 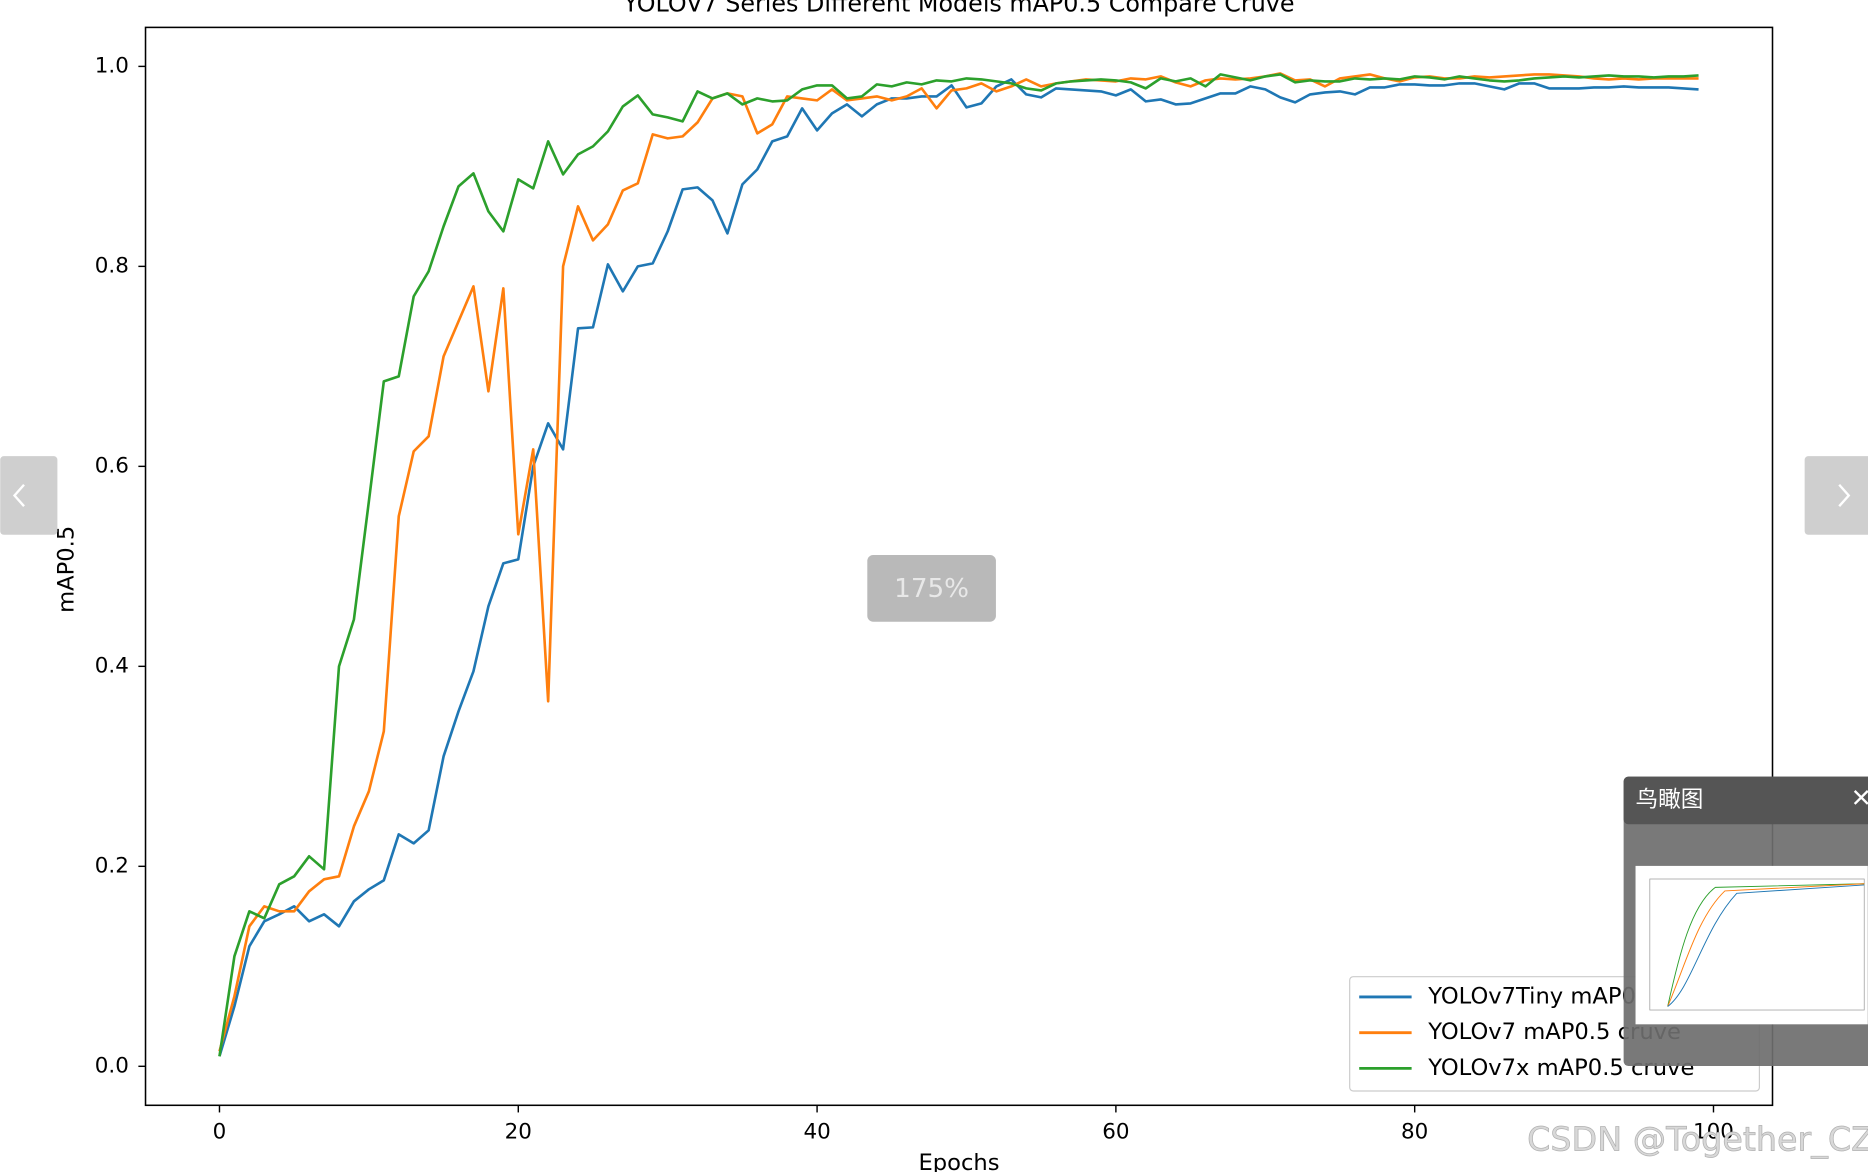 What do you see at coordinates (958, 1161) in the screenshot?
I see `x-axis-label: Epochs` at bounding box center [958, 1161].